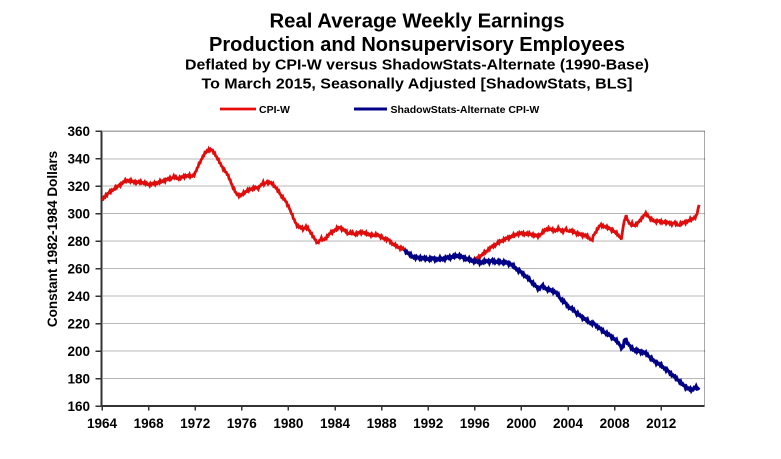  What do you see at coordinates (78, 214) in the screenshot?
I see `svg-text: 300` at bounding box center [78, 214].